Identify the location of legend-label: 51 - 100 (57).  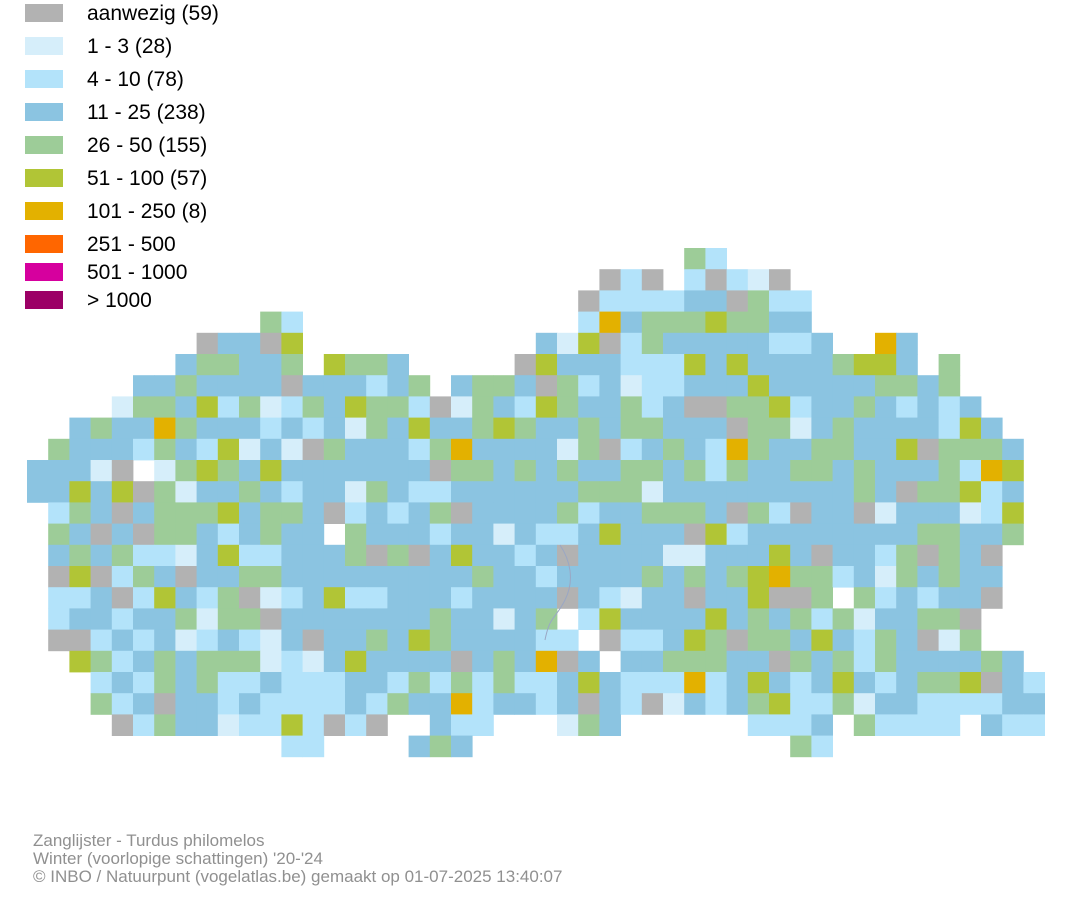
(147, 178).